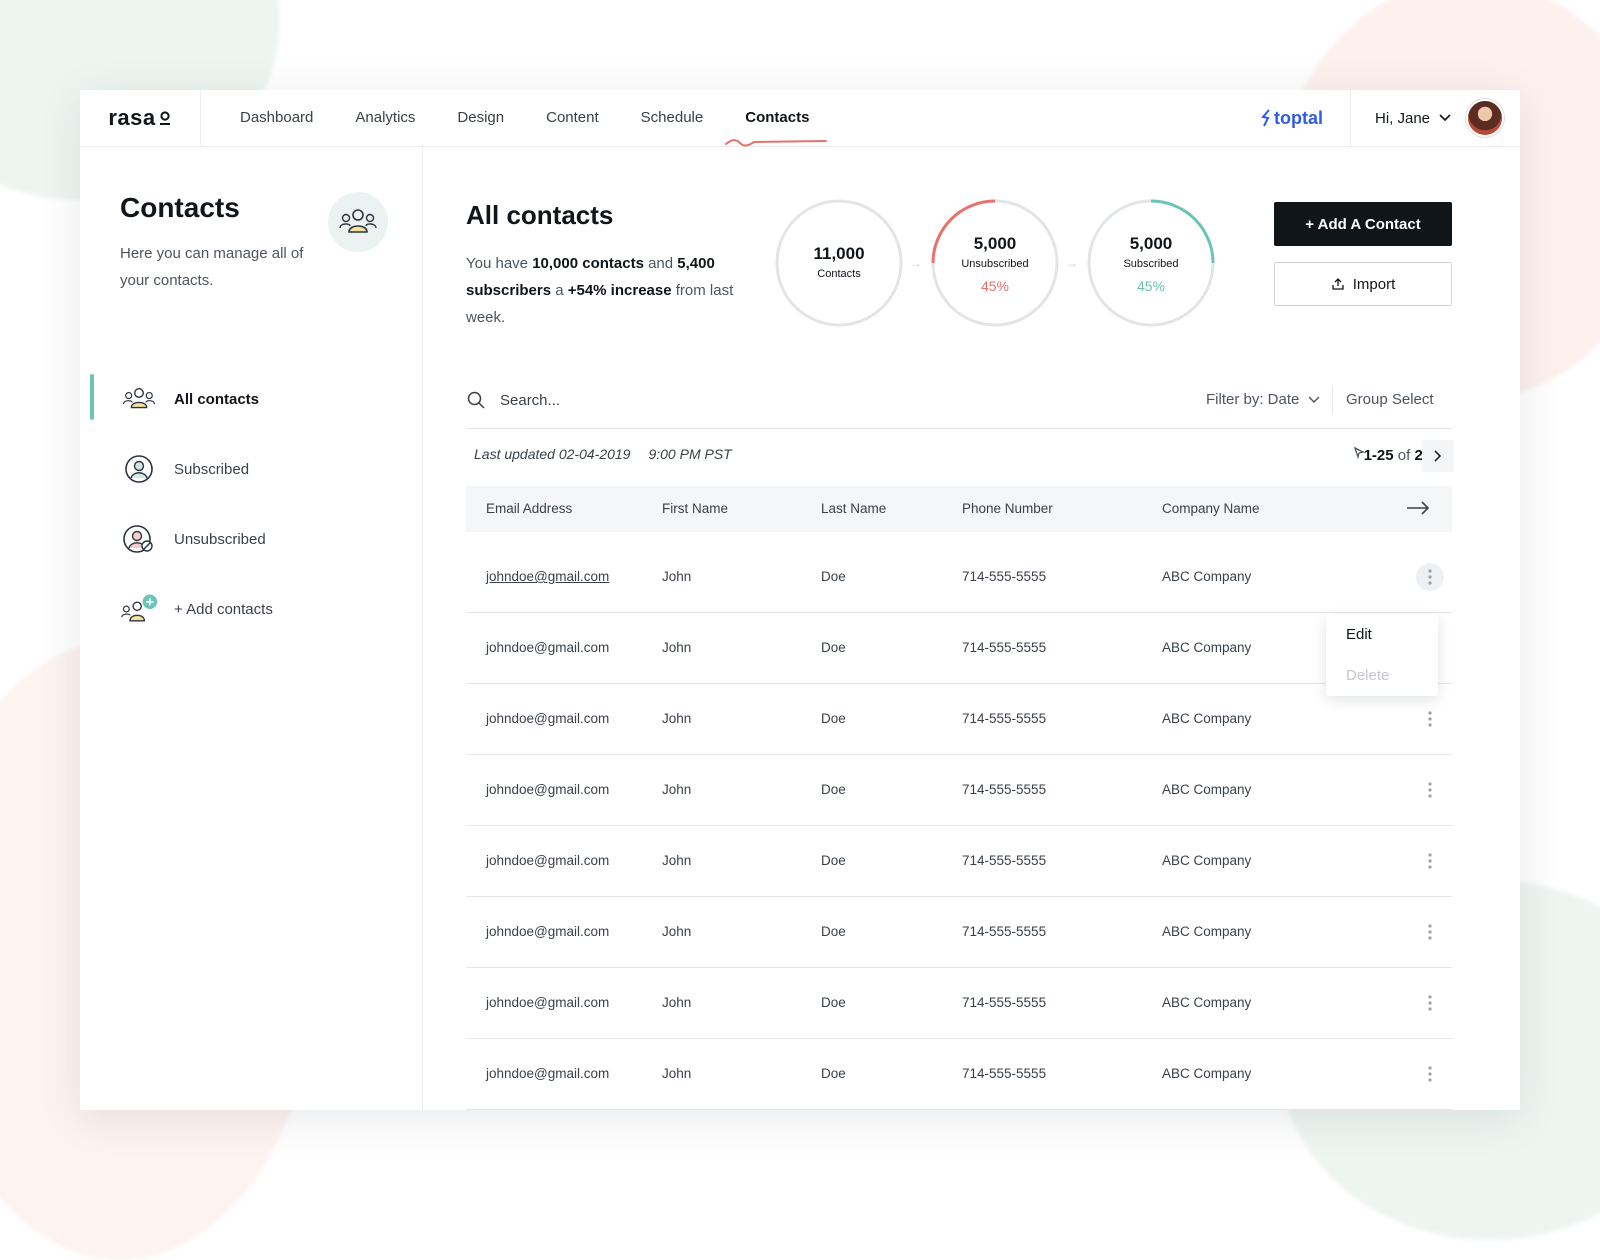  What do you see at coordinates (854, 508) in the screenshot?
I see `column-header-last-name: Last Name` at bounding box center [854, 508].